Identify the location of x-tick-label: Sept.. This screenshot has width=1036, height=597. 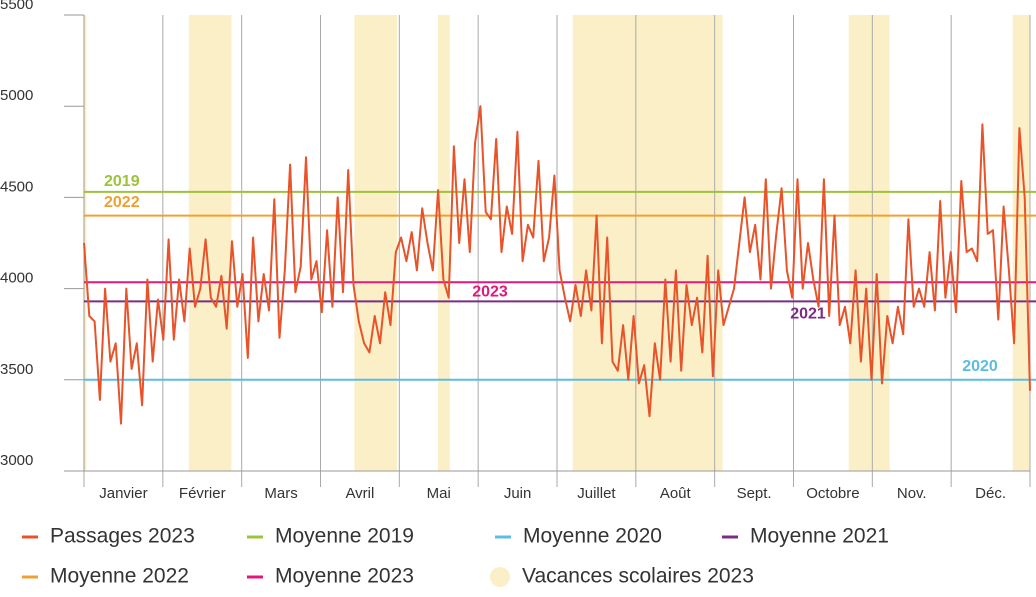
(754, 493).